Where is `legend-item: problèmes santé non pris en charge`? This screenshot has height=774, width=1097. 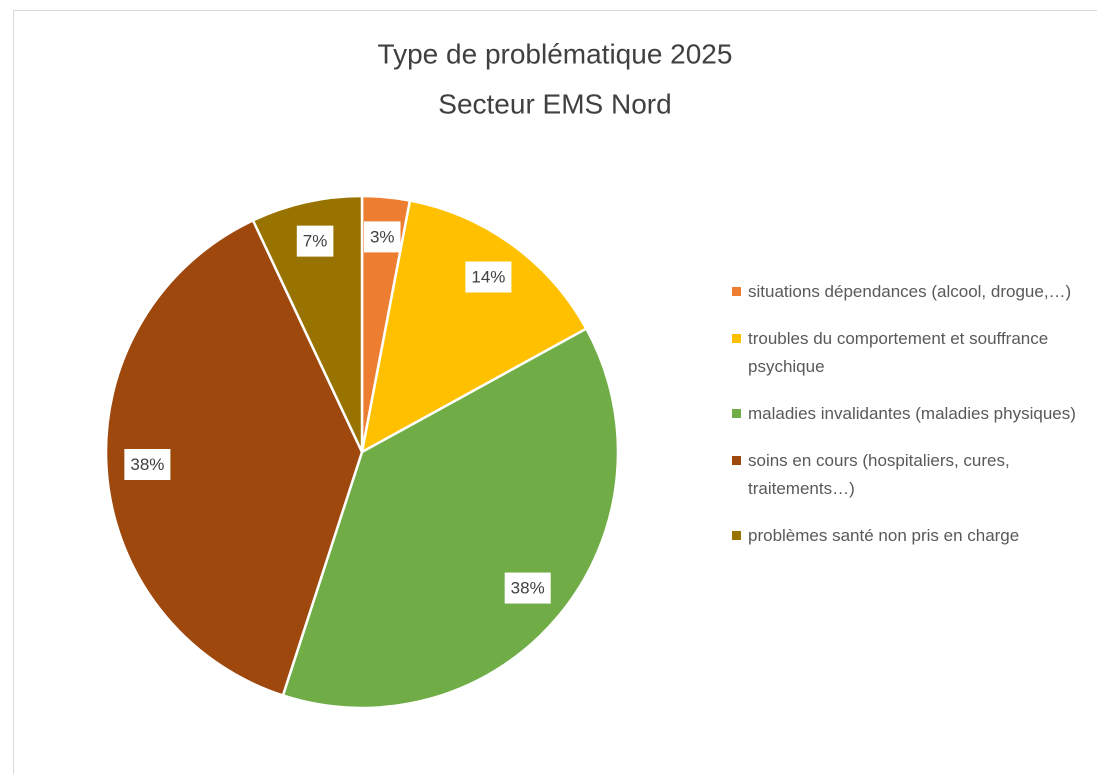 legend-item: problèmes santé non pris en charge is located at coordinates (904, 536).